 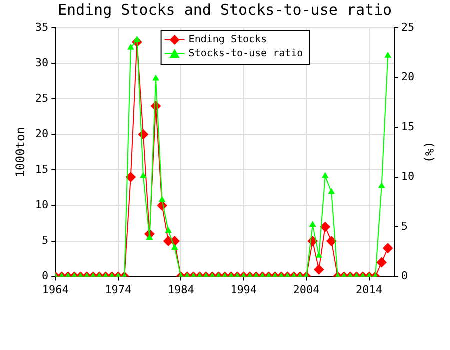 What do you see at coordinates (369, 289) in the screenshot?
I see `x-tick-label: 2014` at bounding box center [369, 289].